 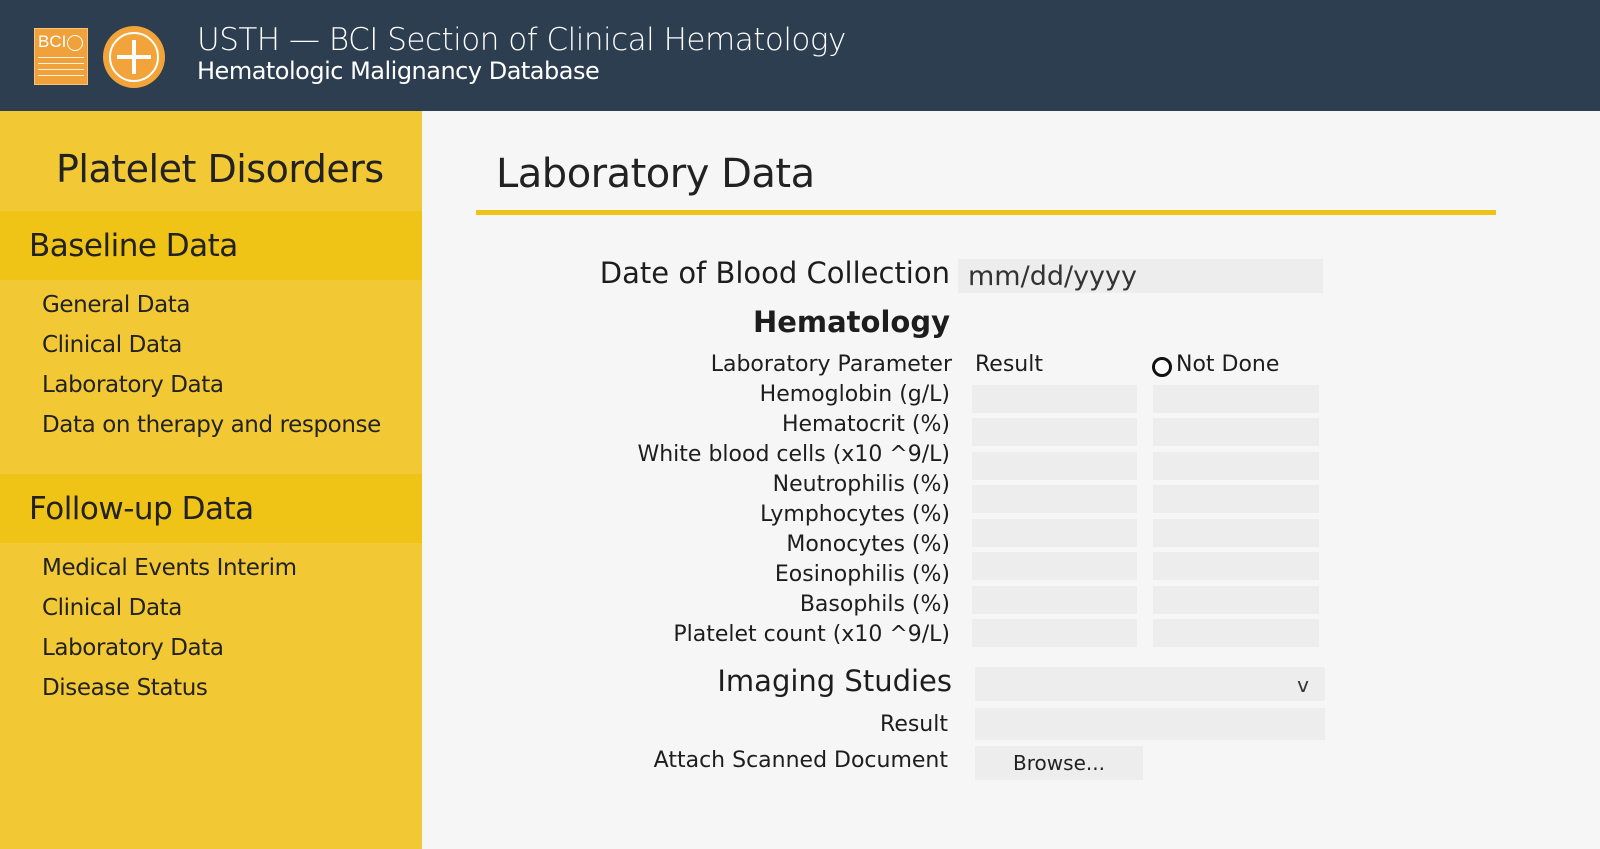 What do you see at coordinates (112, 608) in the screenshot?
I see `sidebar-item-followup-clinical-data: Clinical Data` at bounding box center [112, 608].